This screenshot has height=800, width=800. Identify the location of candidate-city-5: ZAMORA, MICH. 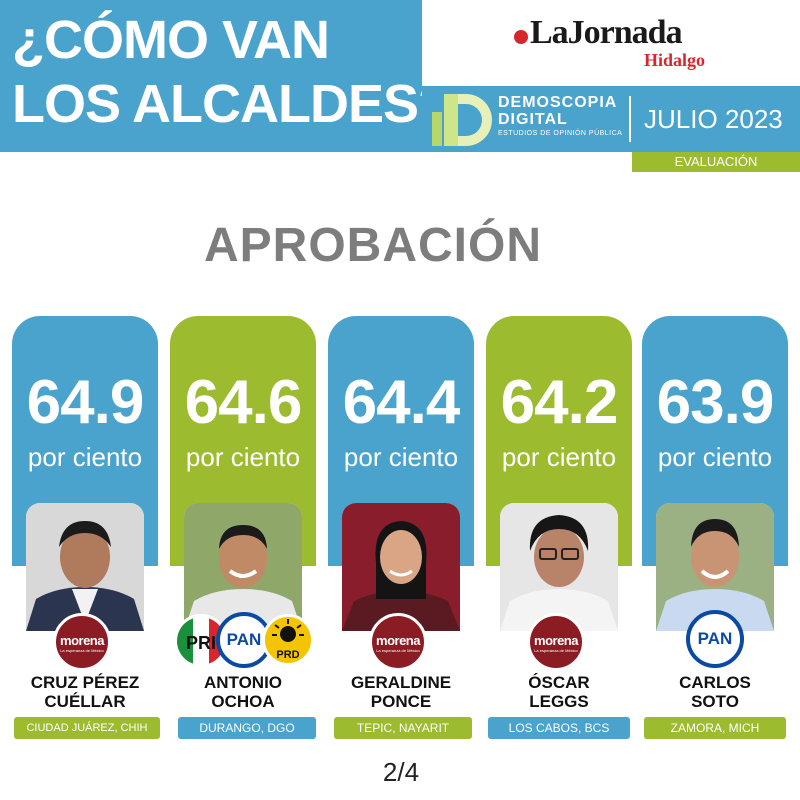
(715, 728).